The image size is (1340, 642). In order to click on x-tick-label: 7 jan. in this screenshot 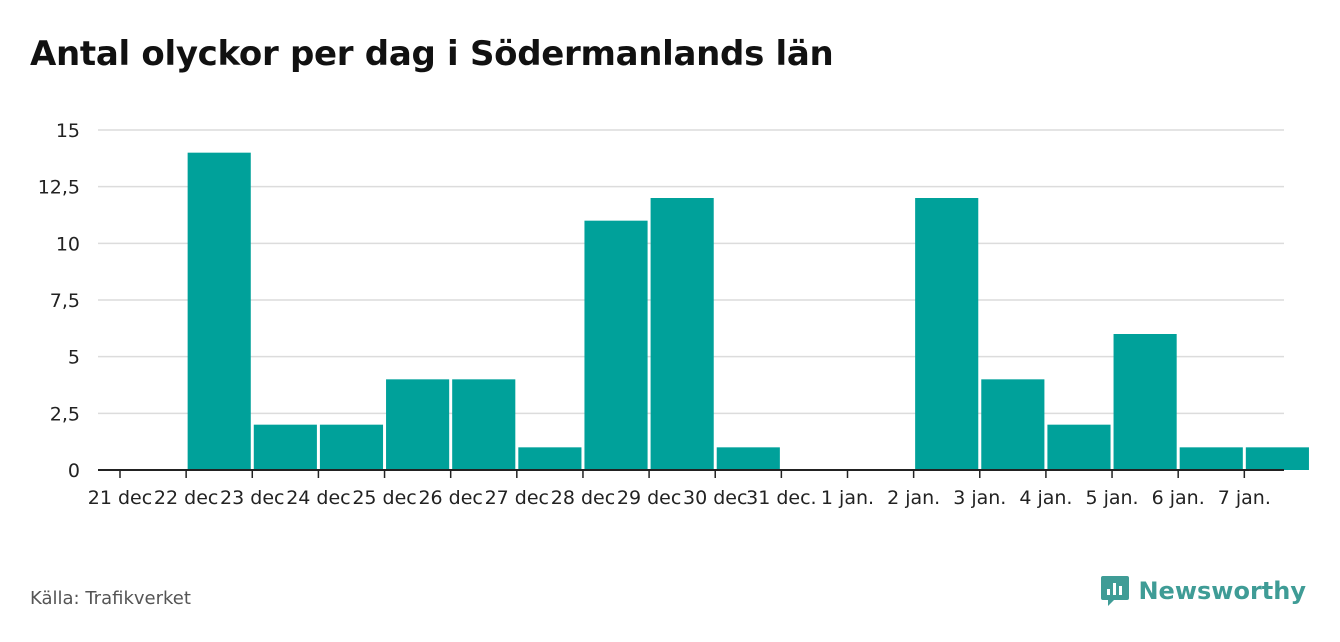, I will do `click(1244, 498)`.